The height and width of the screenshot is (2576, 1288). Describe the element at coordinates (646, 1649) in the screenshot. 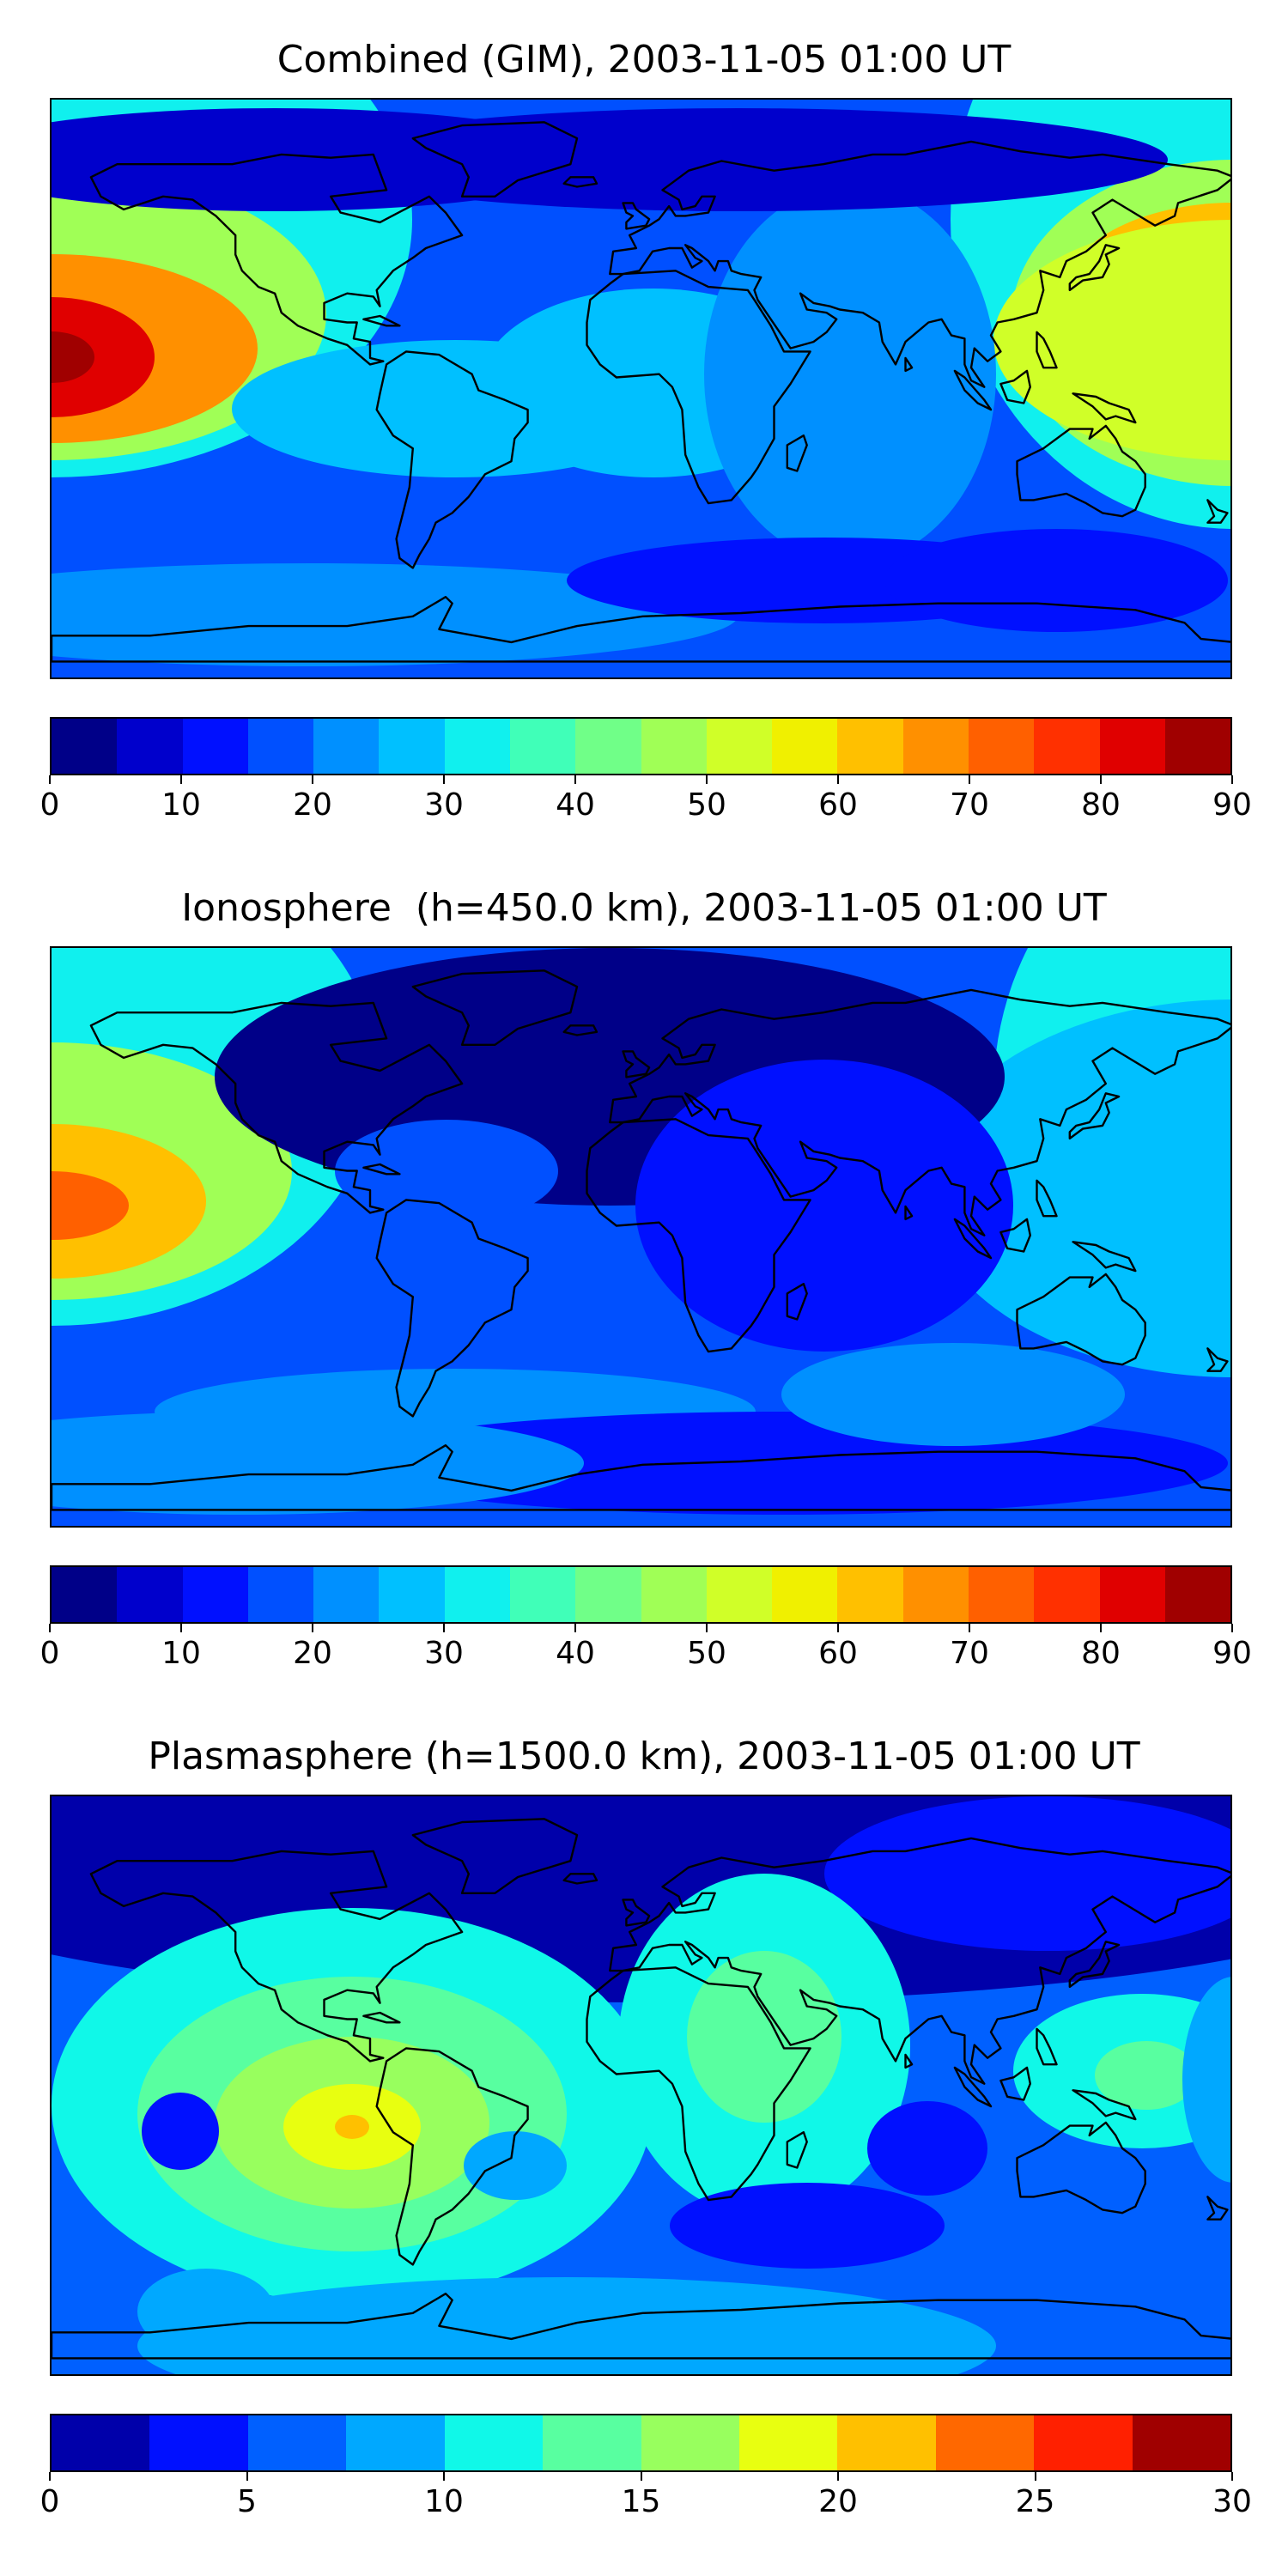

I see `colorbar-ticks-ionosphere: 0 10 20 30 40 50 60 70 80 90` at that location.